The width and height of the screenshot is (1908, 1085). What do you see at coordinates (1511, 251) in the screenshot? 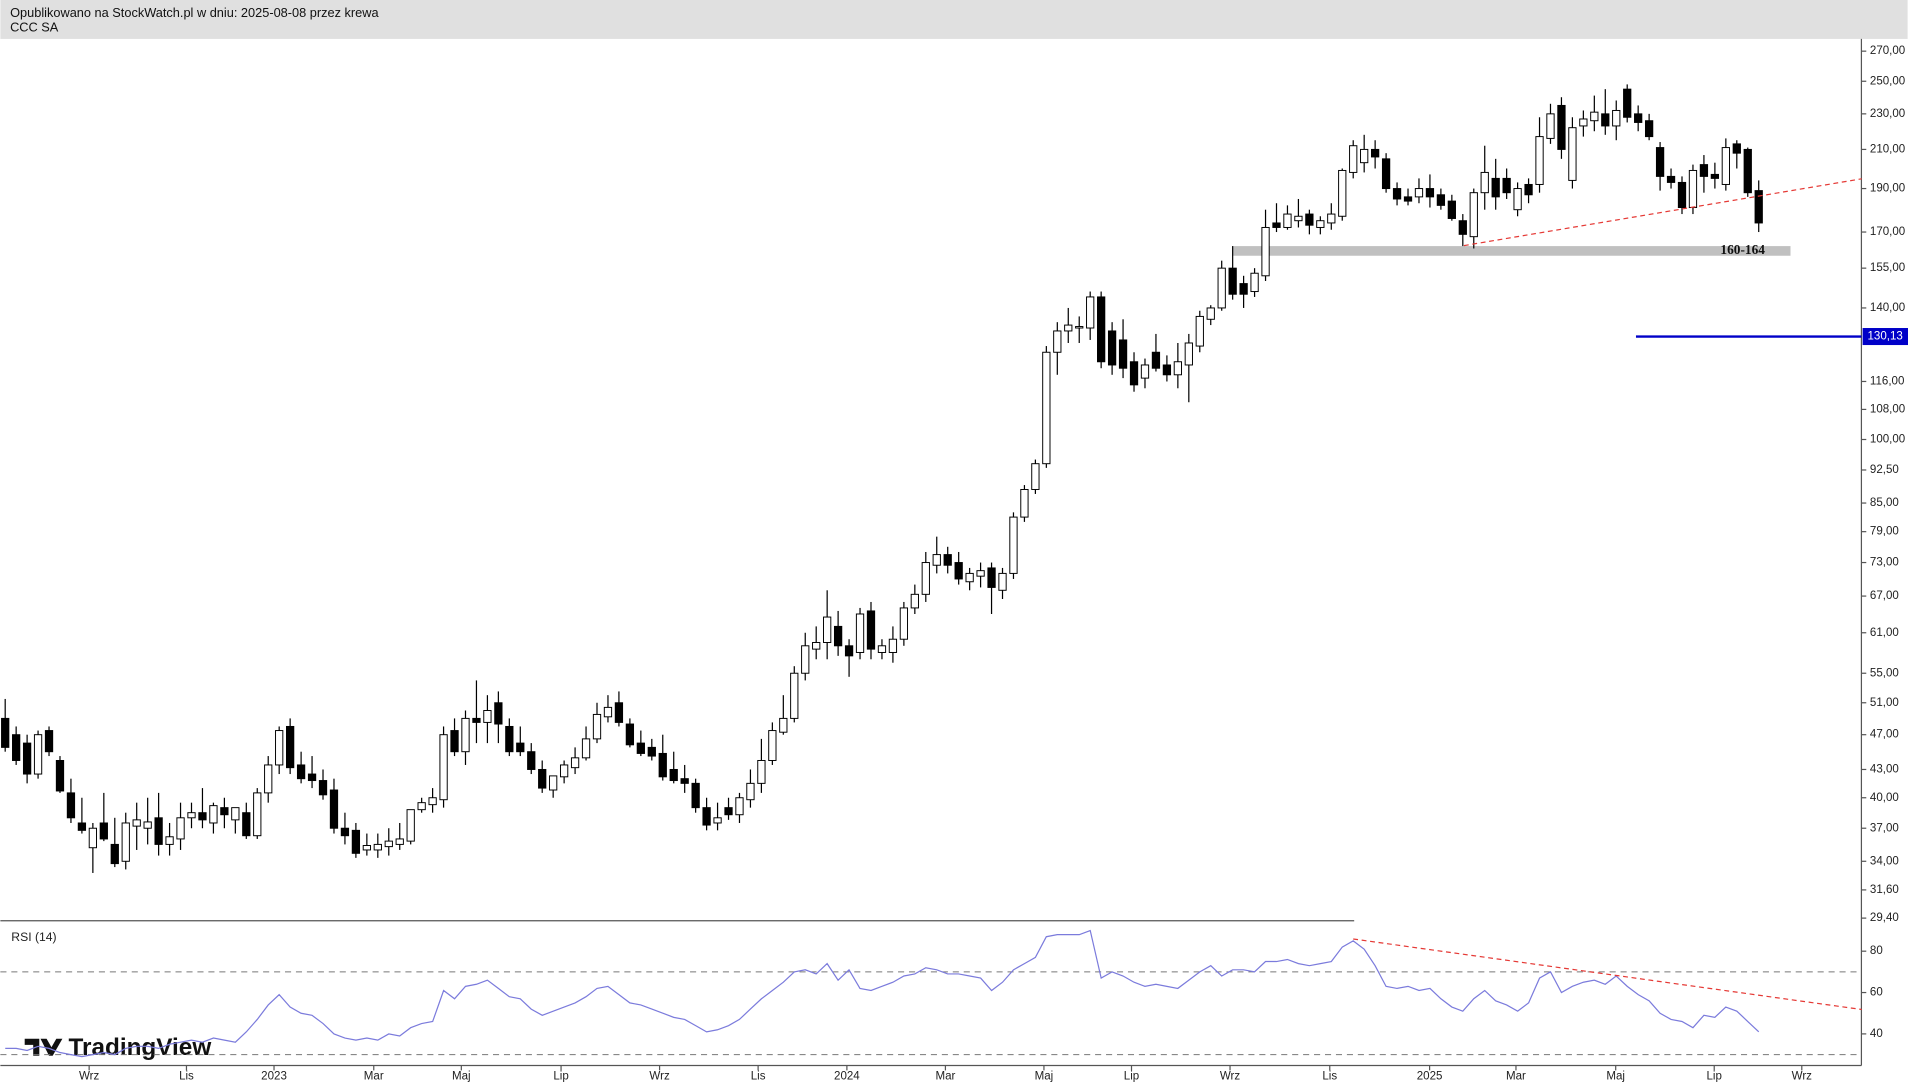
I see `support-zone` at bounding box center [1511, 251].